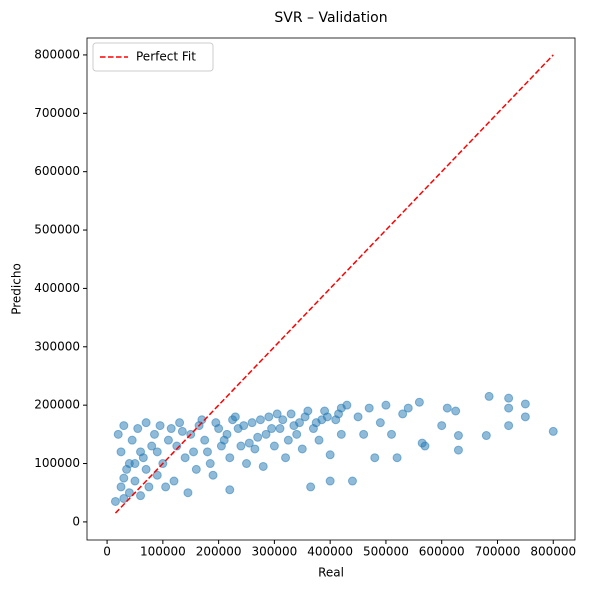  What do you see at coordinates (386, 552) in the screenshot?
I see `x-tick-label: 500000` at bounding box center [386, 552].